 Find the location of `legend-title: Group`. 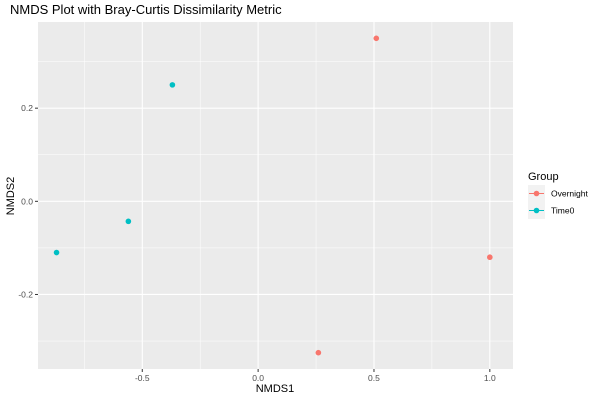

legend-title: Group is located at coordinates (543, 177).